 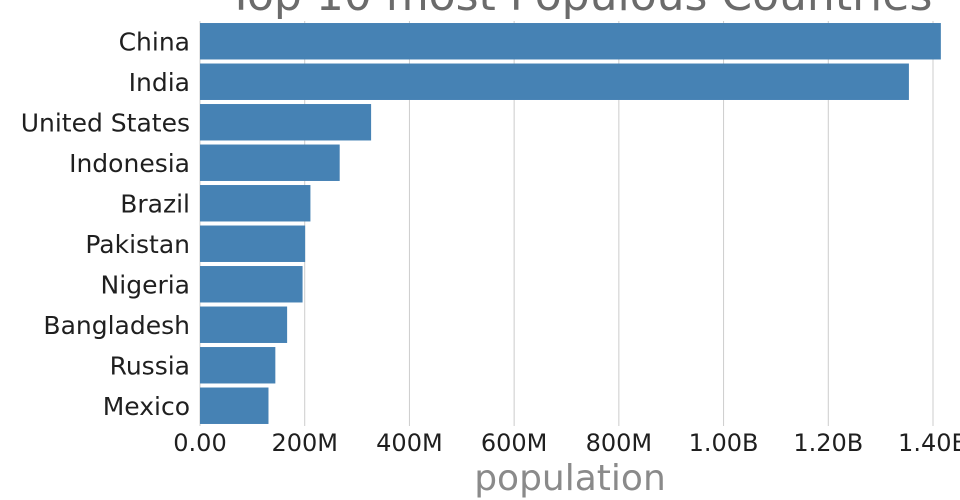 What do you see at coordinates (409, 443) in the screenshot?
I see `x-tick-label: 400M` at bounding box center [409, 443].